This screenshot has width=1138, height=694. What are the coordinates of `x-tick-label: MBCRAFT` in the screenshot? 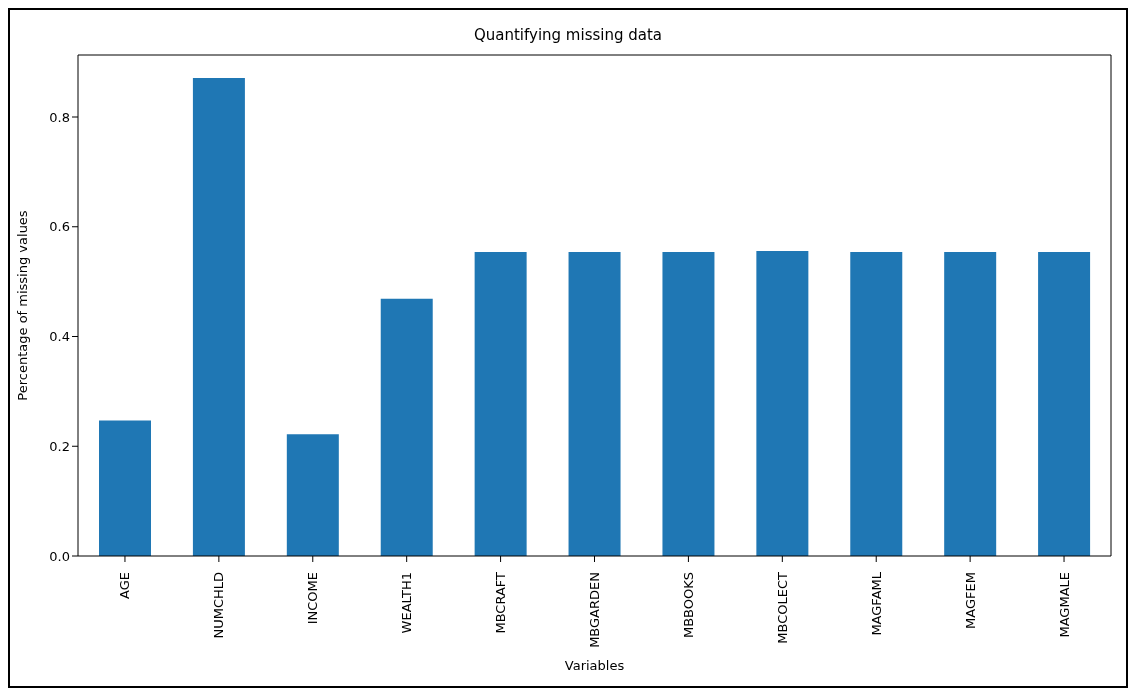 It's located at (501, 602).